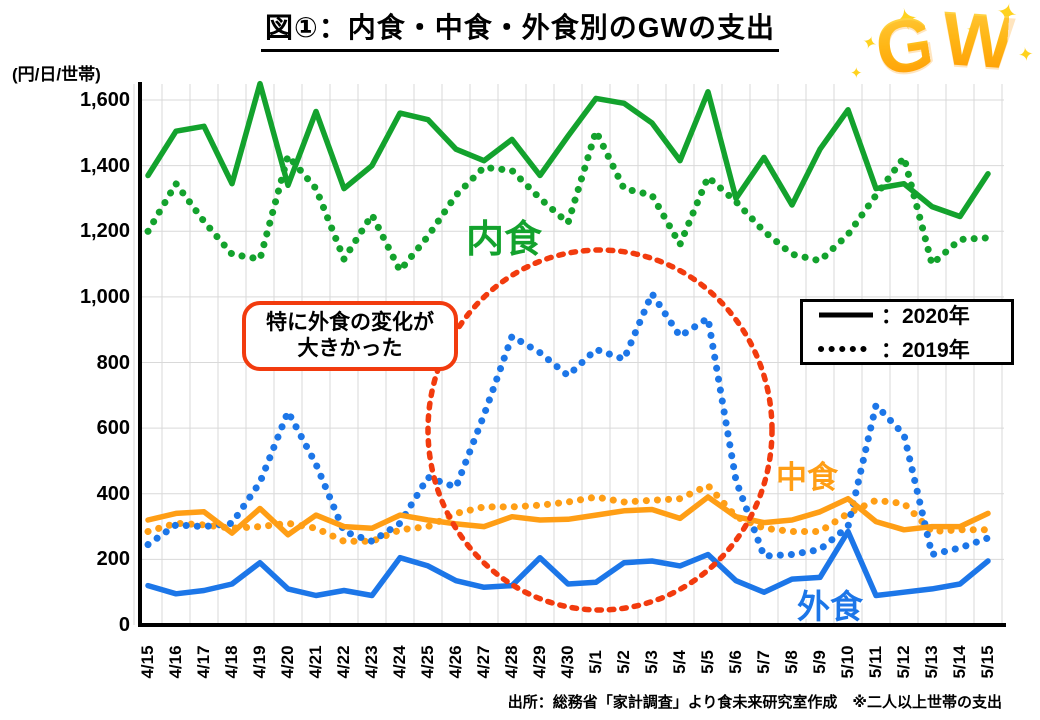 Image resolution: width=1040 pixels, height=720 pixels. I want to click on x-tick-label-4-15: 4/15, so click(147, 662).